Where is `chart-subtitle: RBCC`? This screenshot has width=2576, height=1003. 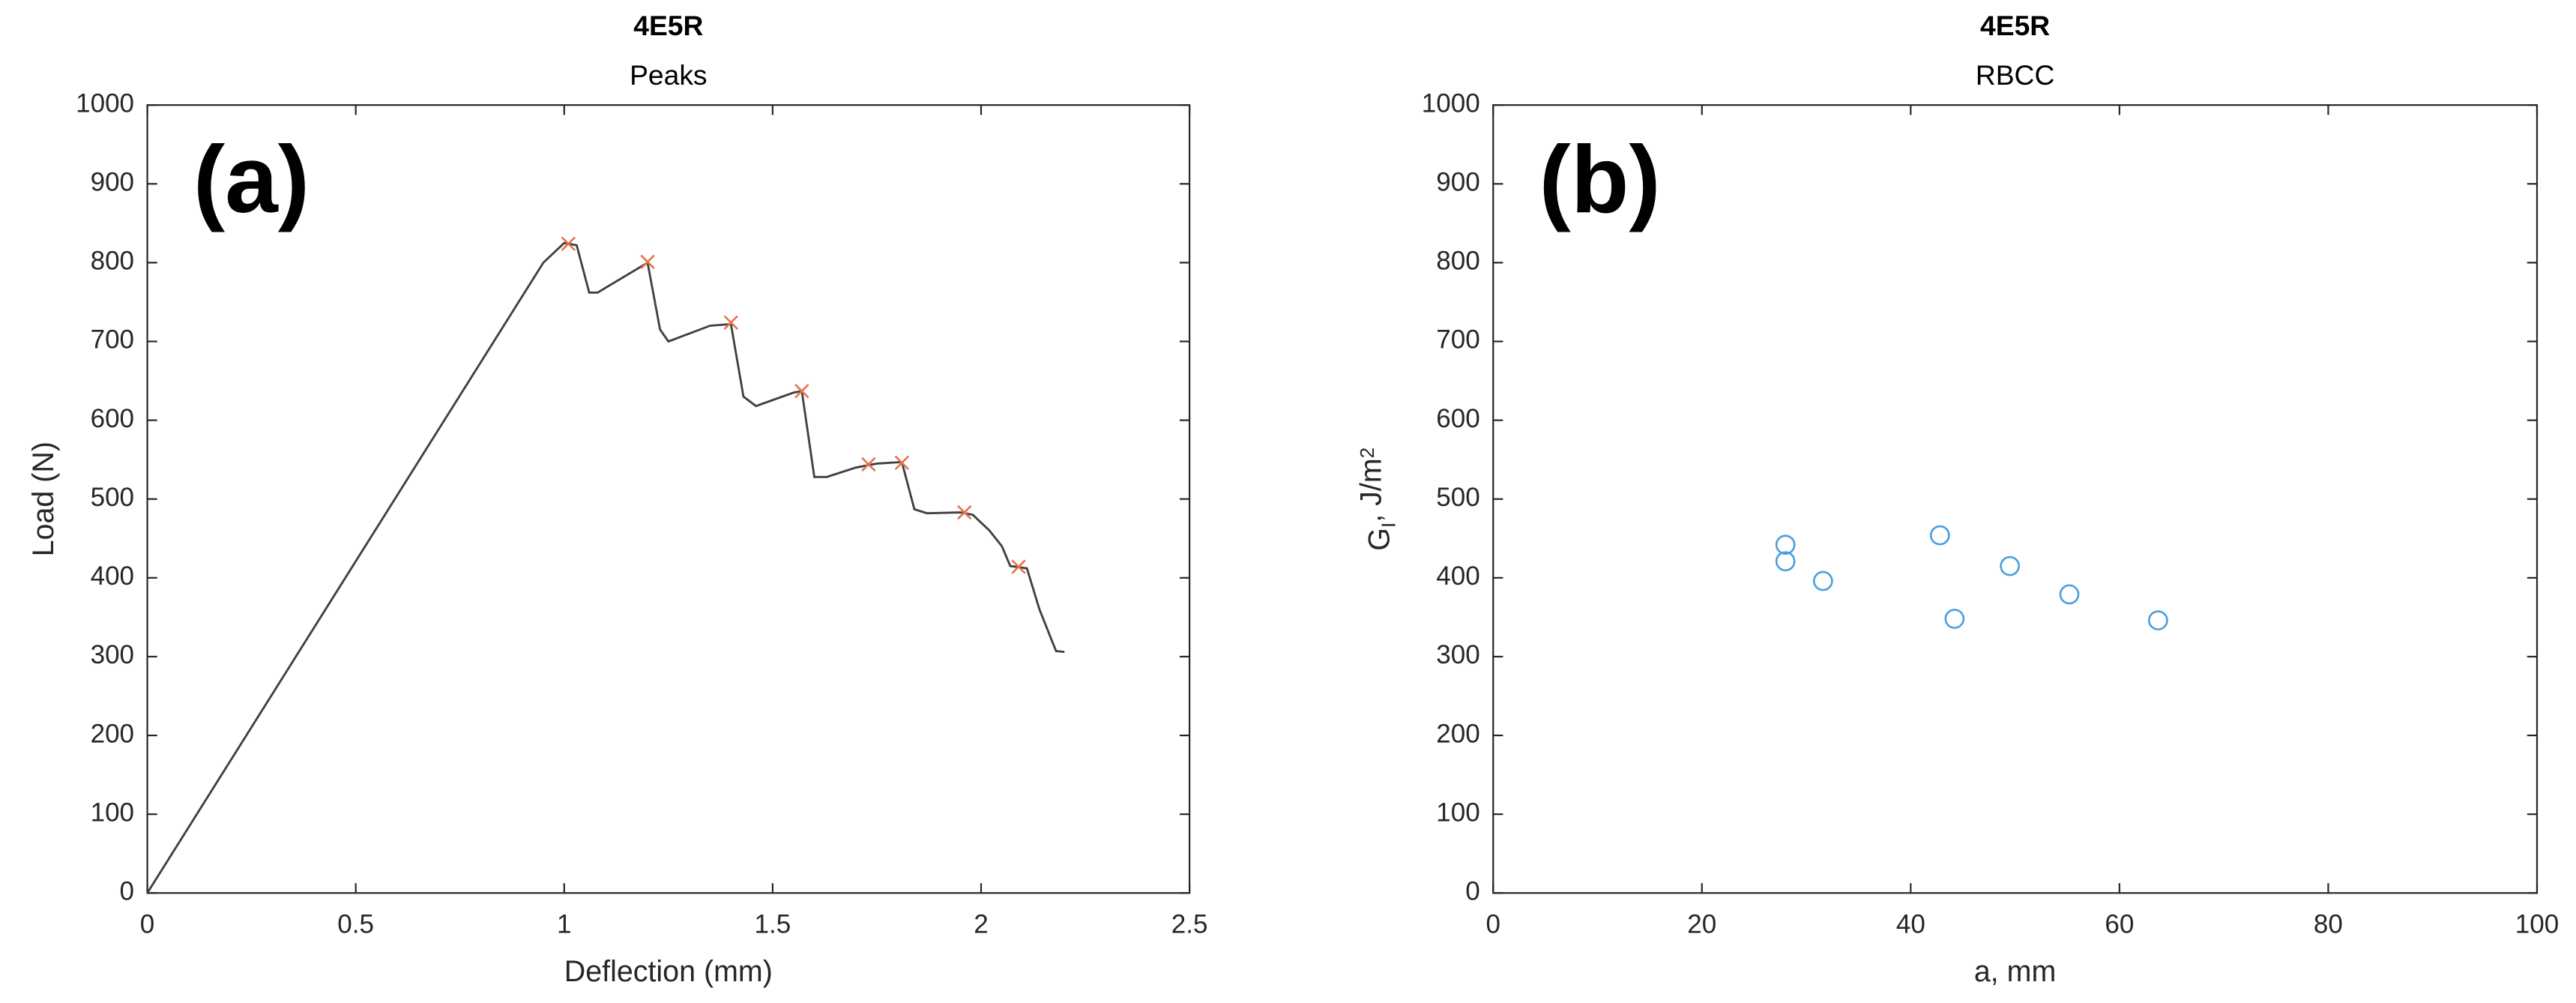 chart-subtitle: RBCC is located at coordinates (2015, 75).